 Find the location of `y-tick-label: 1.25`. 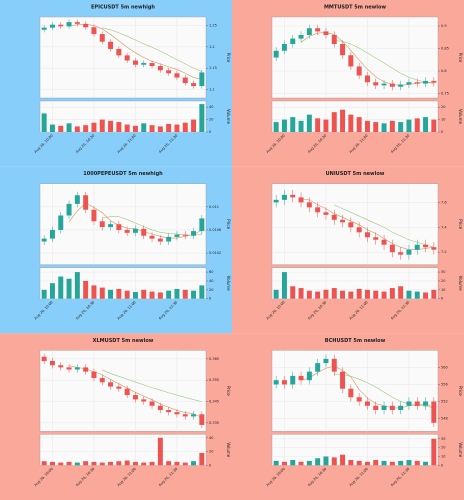

y-tick-label: 1.25 is located at coordinates (213, 26).